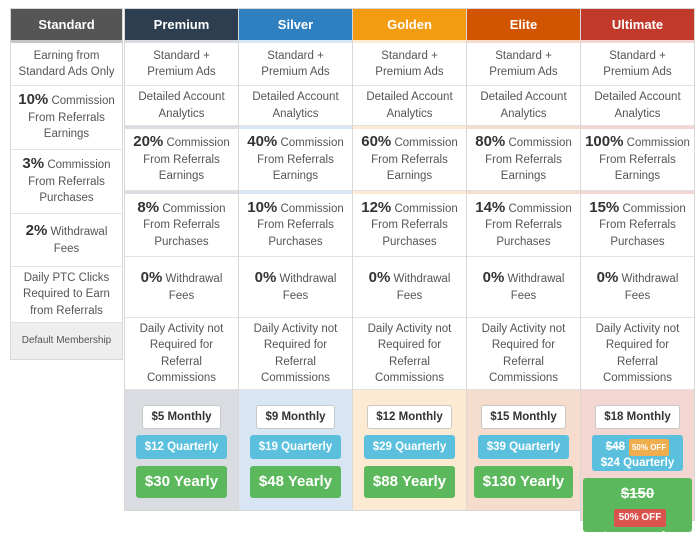  I want to click on feature-referral-purchases: 3% Commission From Referrals Purchases, so click(66, 182).